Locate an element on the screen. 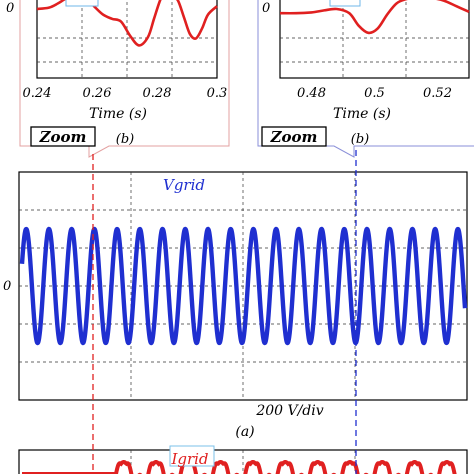 The height and width of the screenshot is (474, 474). igrid-current-waveform is located at coordinates (239, 466).